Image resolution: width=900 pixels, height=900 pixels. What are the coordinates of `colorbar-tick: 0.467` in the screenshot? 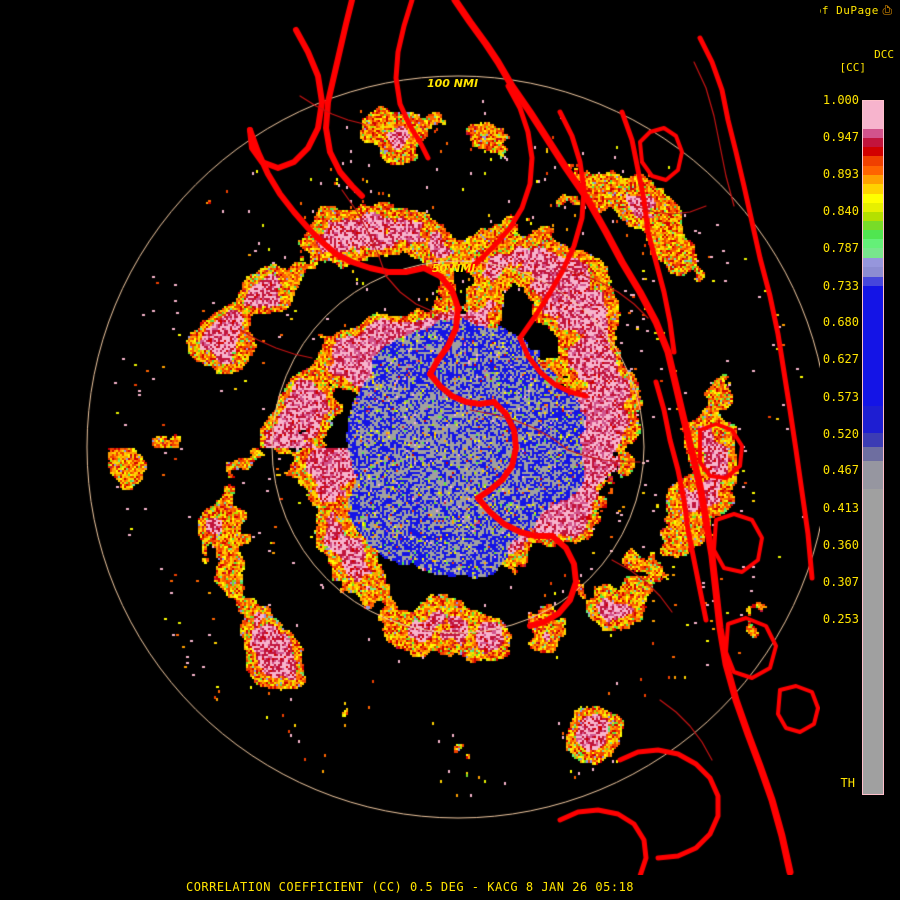 It's located at (840, 470).